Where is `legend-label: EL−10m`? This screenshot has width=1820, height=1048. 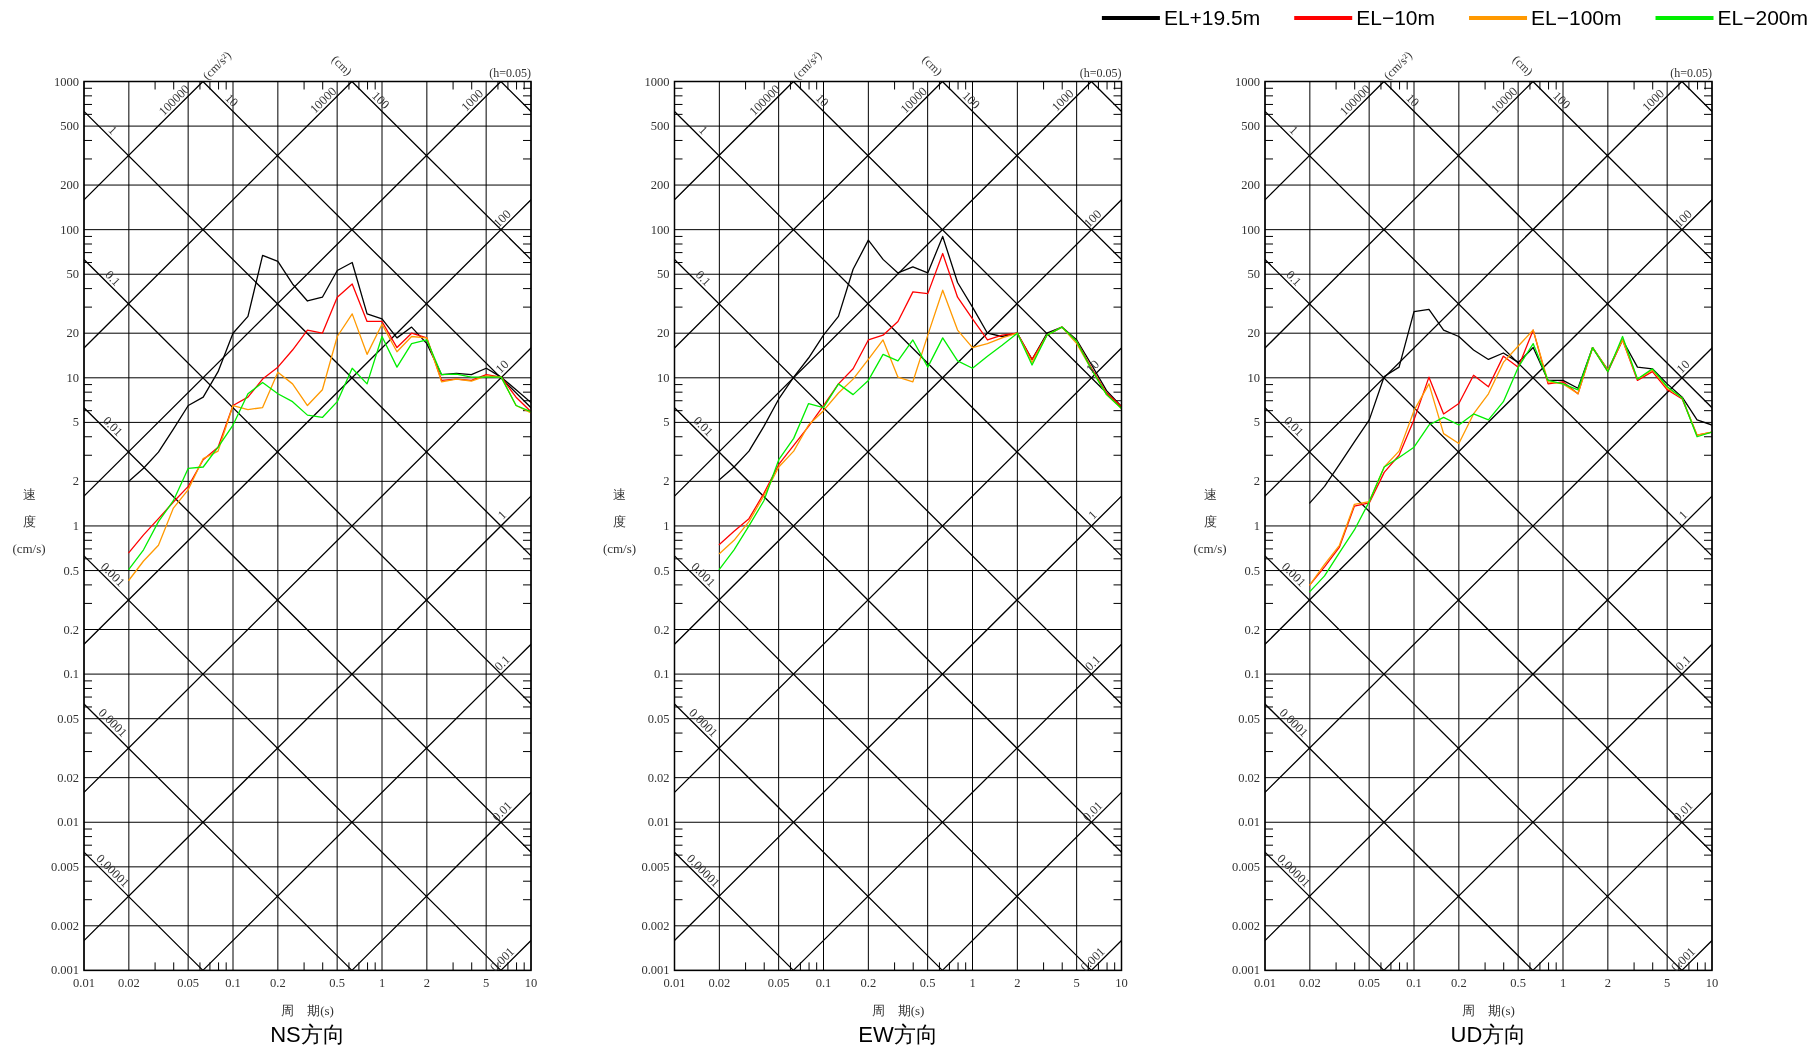 legend-label: EL−10m is located at coordinates (1396, 17).